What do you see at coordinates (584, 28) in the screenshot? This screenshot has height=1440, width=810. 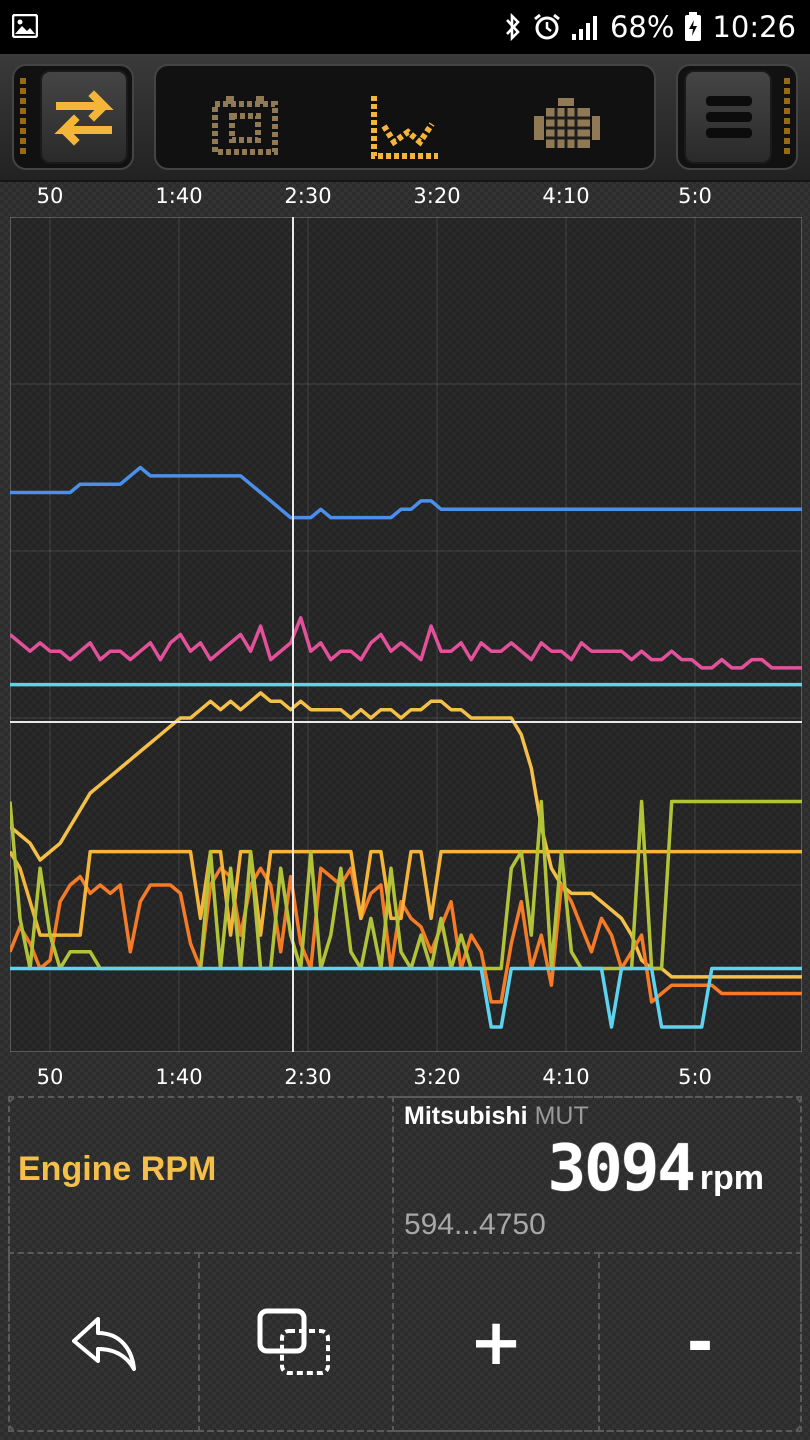 I see `signal-icon` at bounding box center [584, 28].